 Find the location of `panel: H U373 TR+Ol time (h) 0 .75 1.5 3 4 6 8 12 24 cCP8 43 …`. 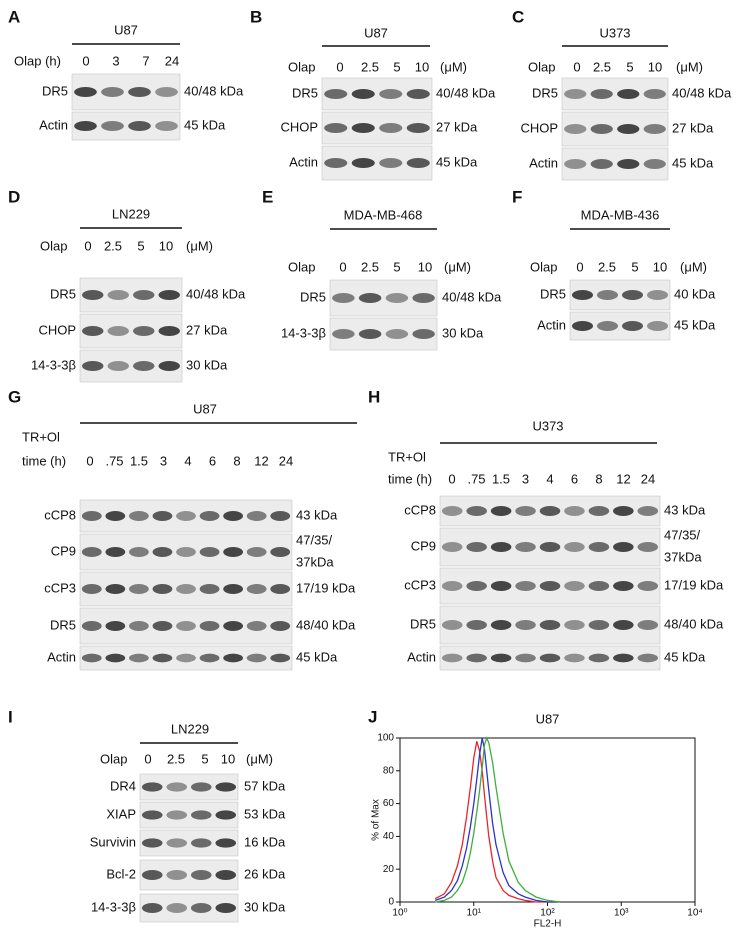

panel: H U373 TR+Ol time (h) 0 .75 1.5 3 4 6 8 12 24 cCP8 43 … is located at coordinates (546, 529).